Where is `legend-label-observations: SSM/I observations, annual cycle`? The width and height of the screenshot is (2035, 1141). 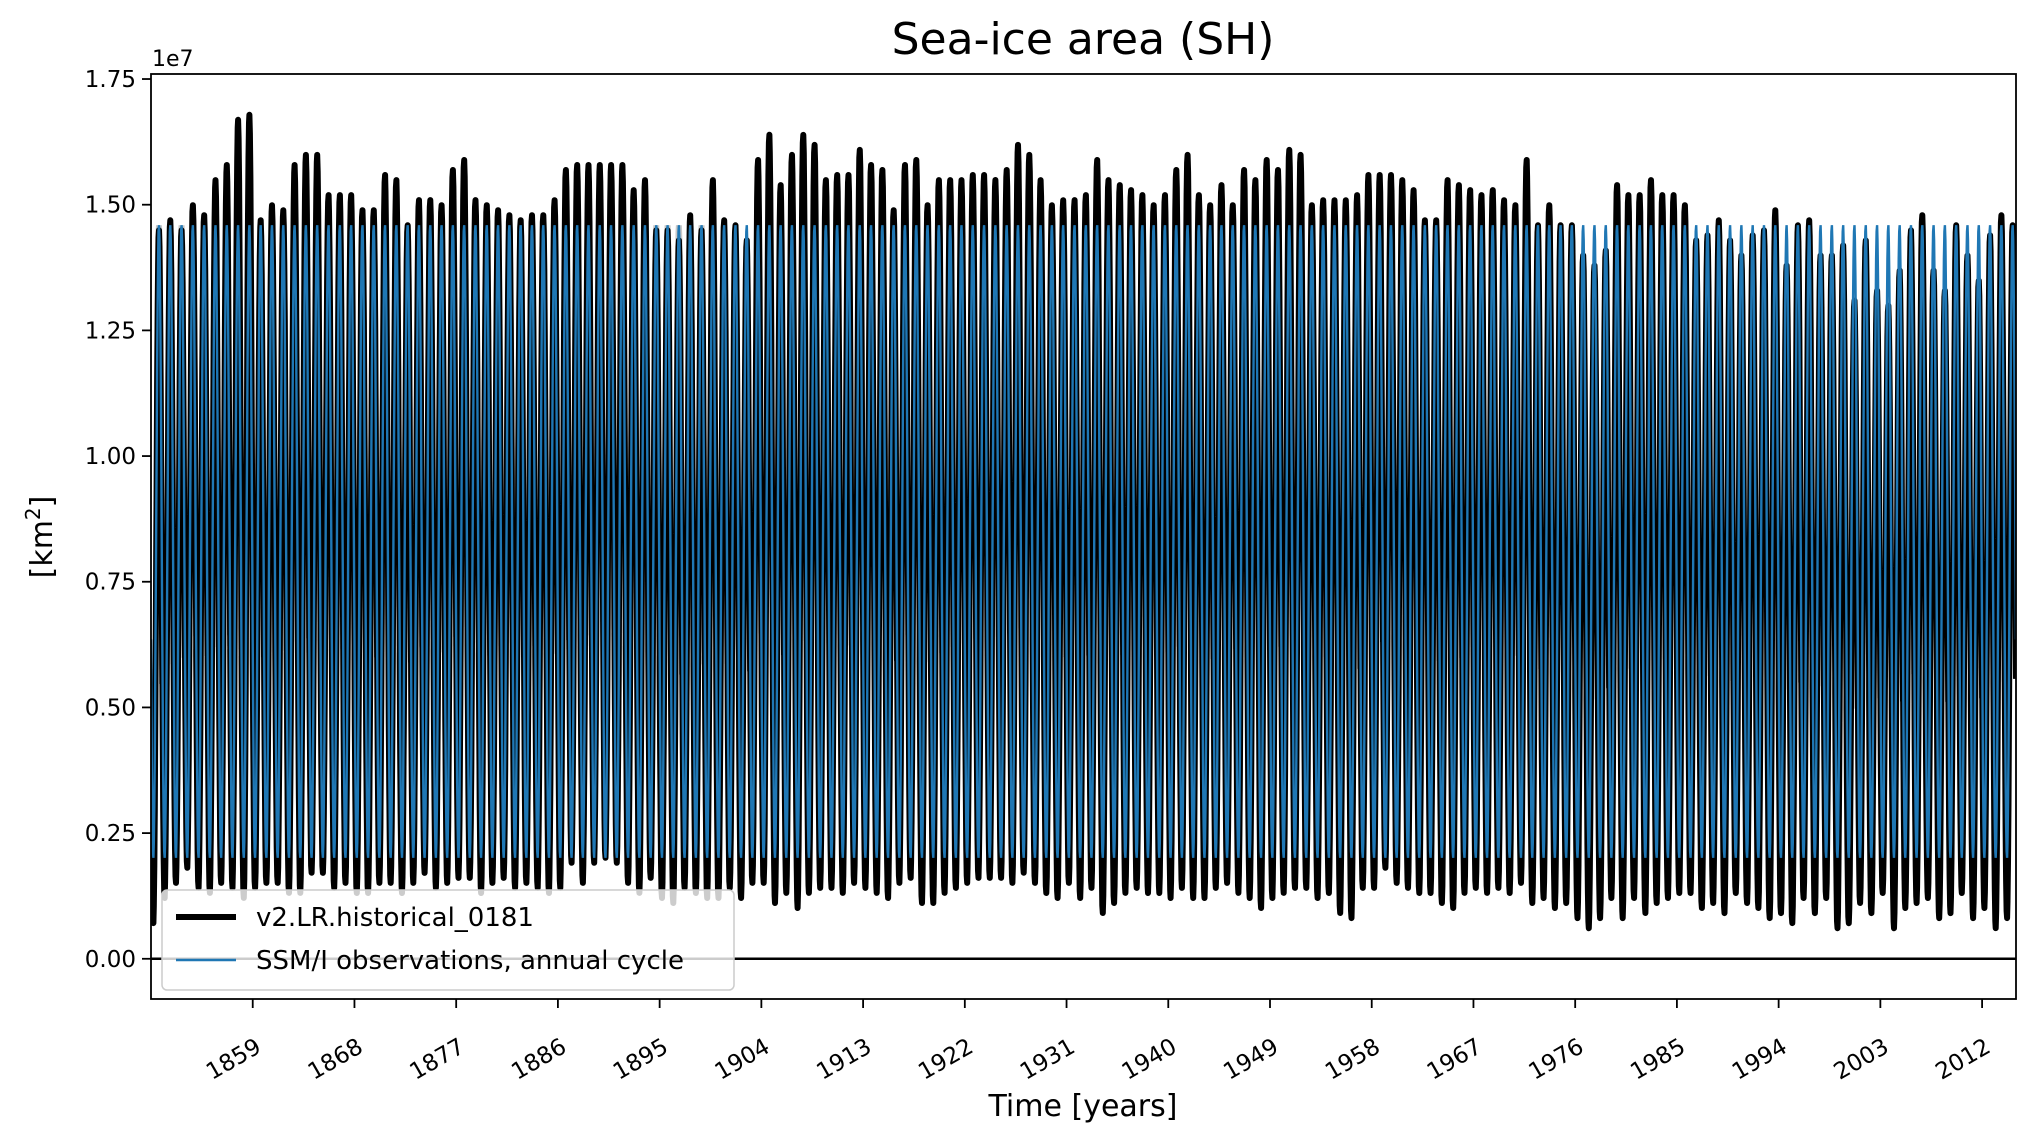
legend-label-observations: SSM/I observations, annual cycle is located at coordinates (470, 961).